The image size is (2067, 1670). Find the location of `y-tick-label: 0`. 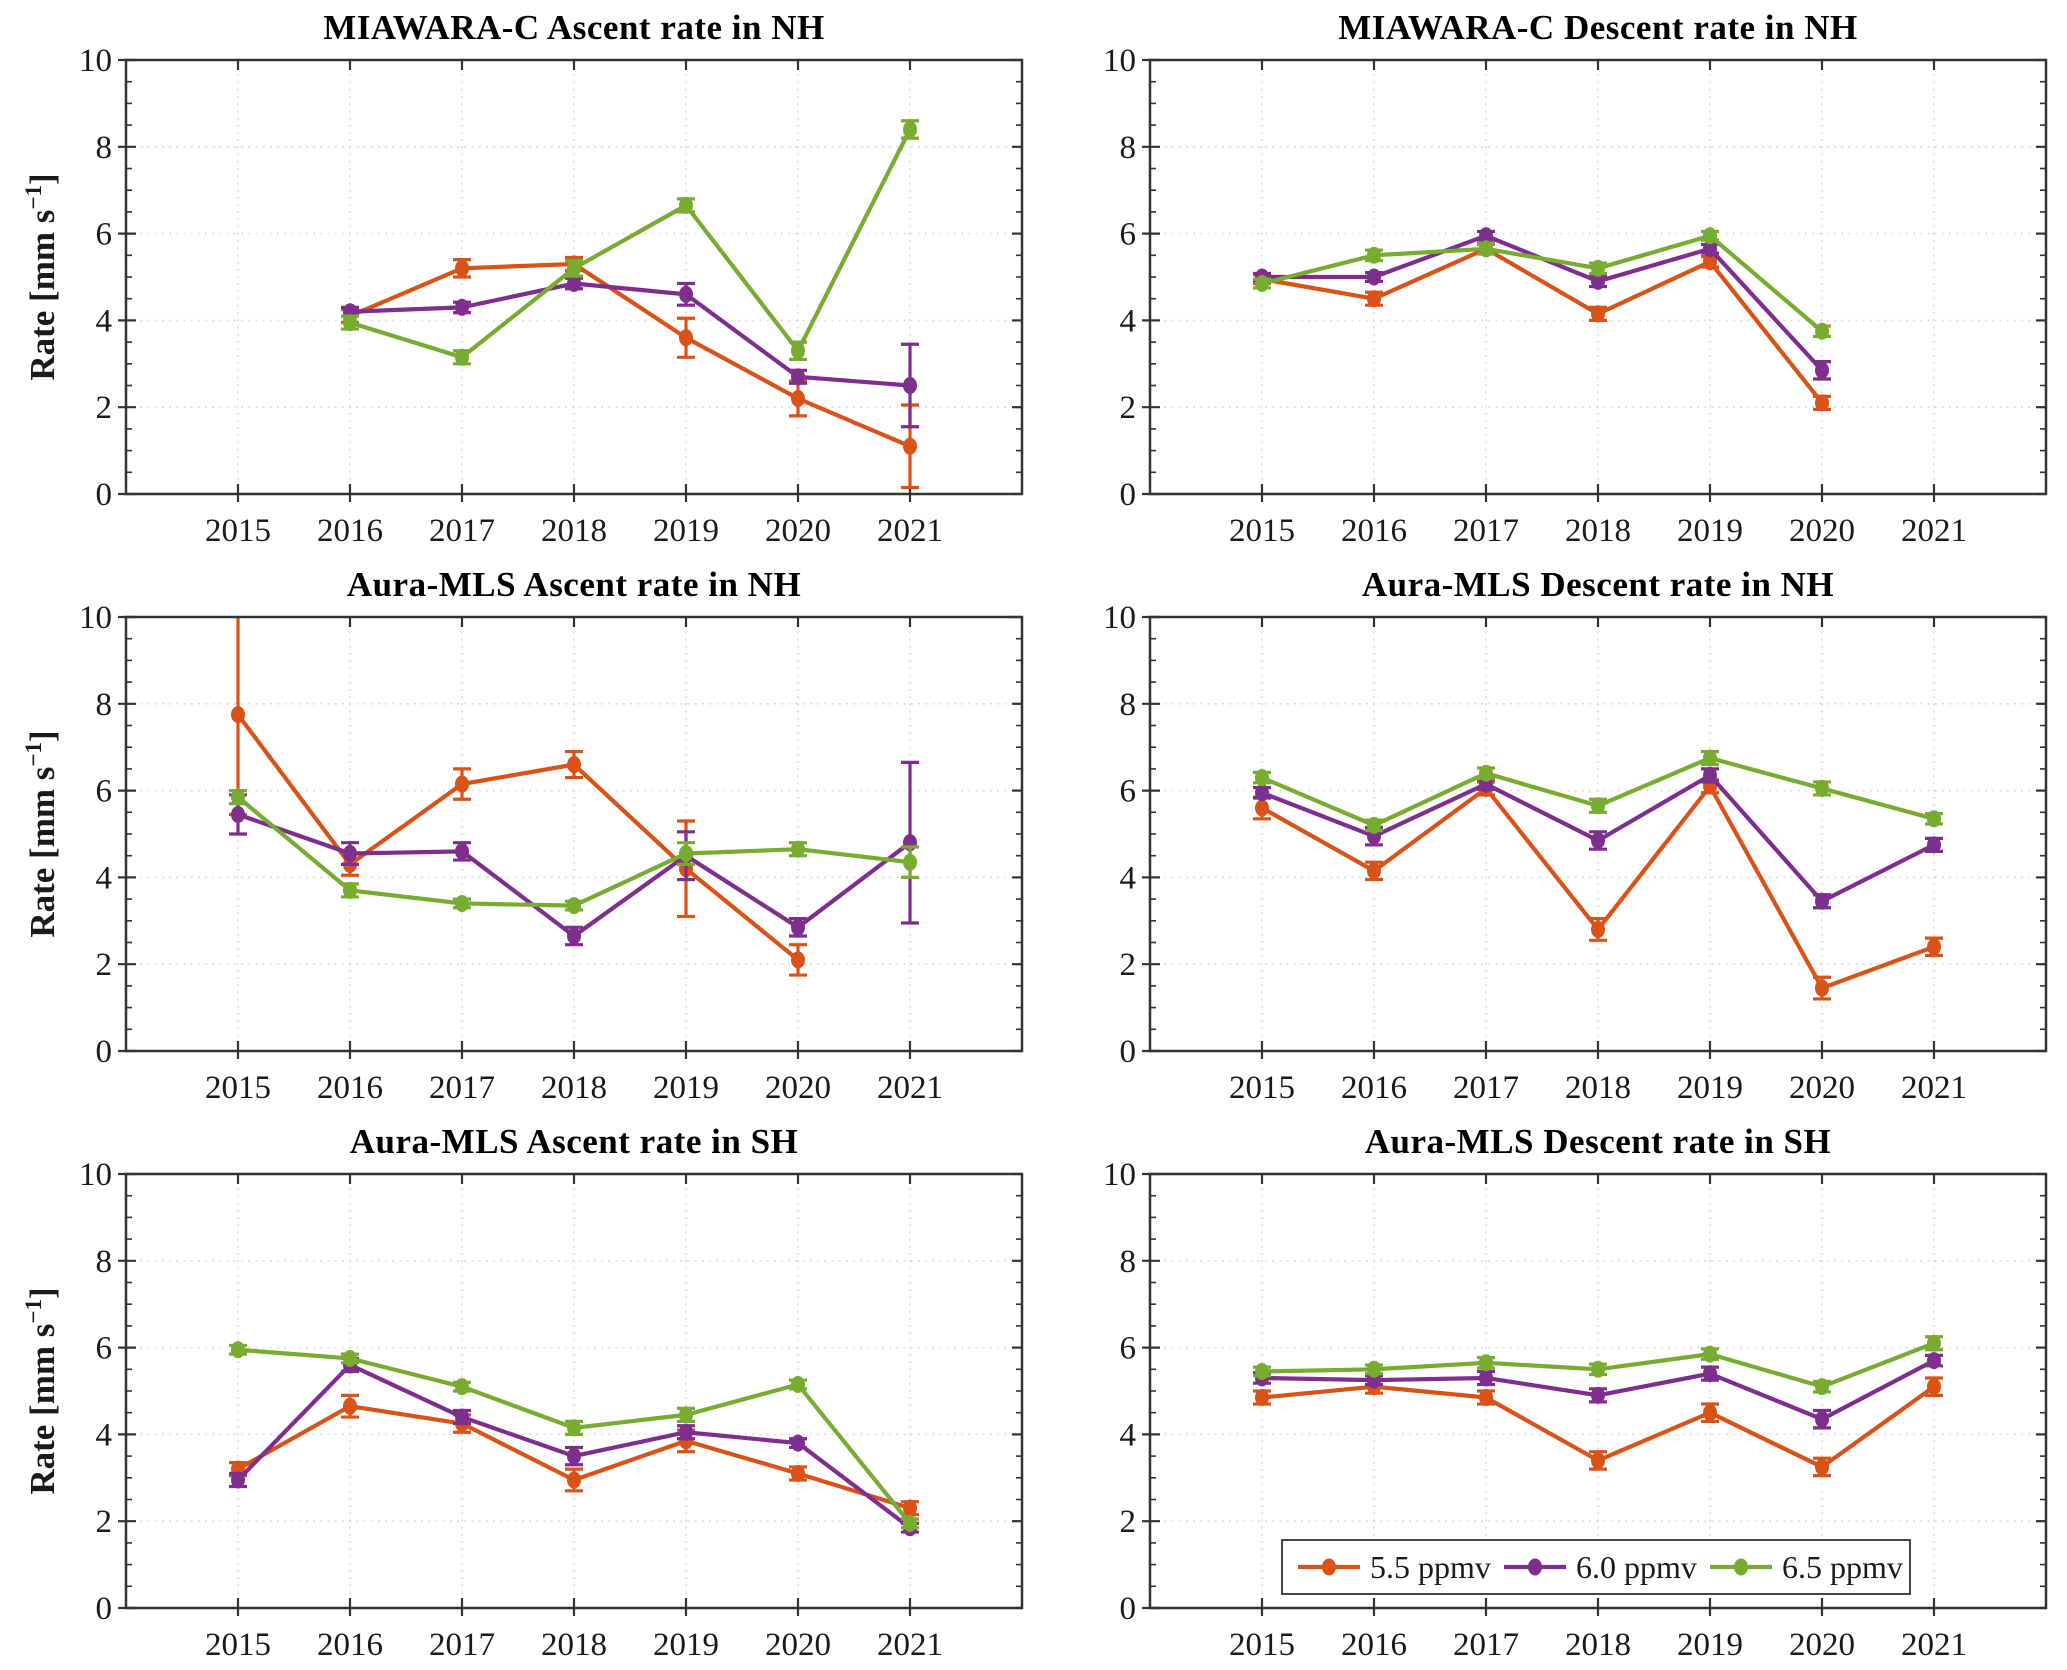

y-tick-label: 0 is located at coordinates (104, 1609).